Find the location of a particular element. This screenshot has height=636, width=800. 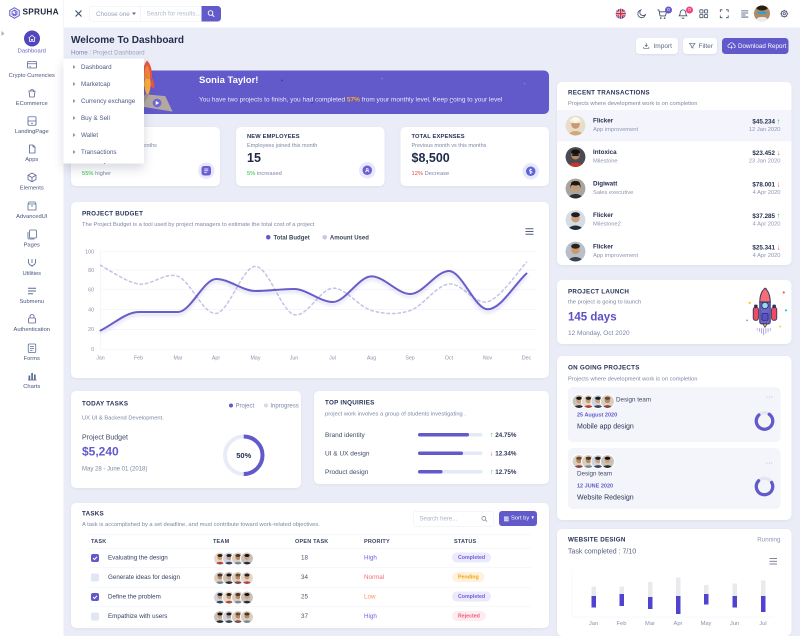

svg-text: 60 is located at coordinates (91, 291).